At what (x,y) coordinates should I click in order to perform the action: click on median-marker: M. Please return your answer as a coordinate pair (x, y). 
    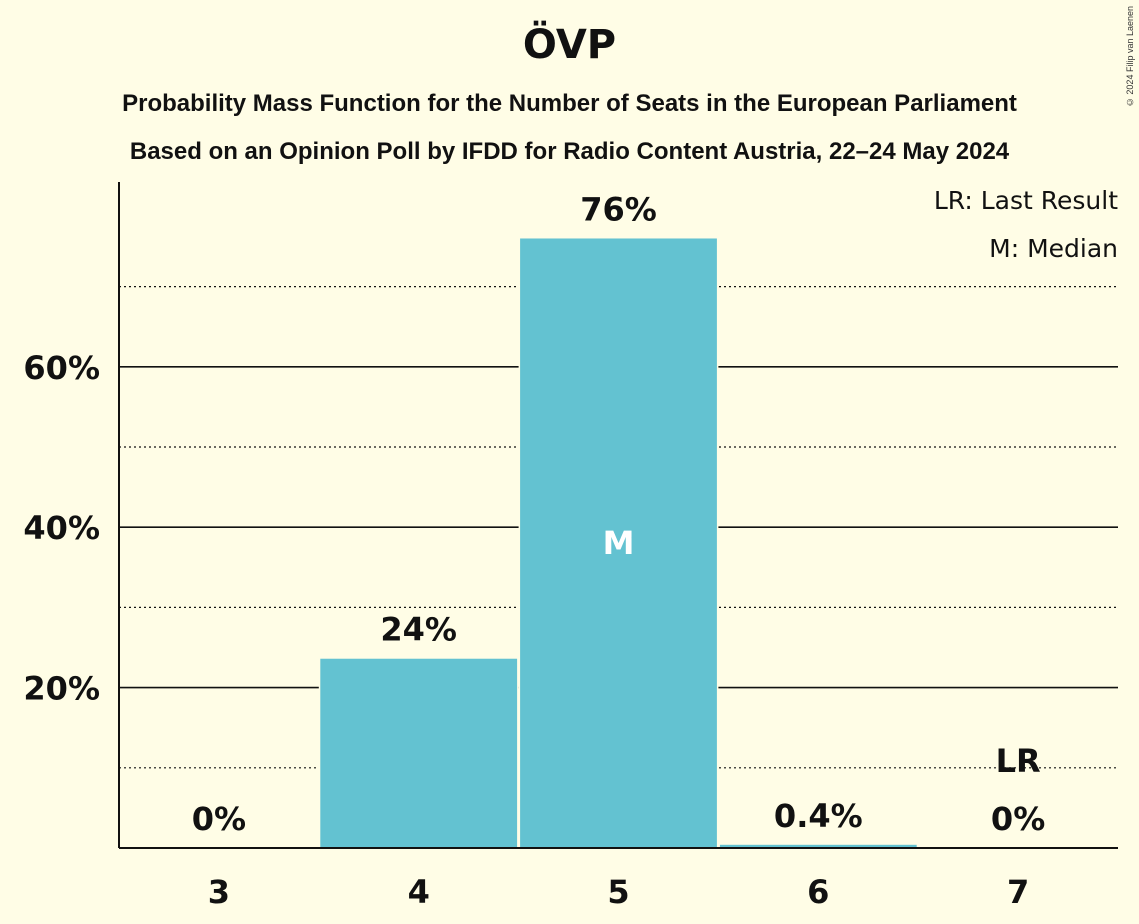
    Looking at the image, I should click on (619, 543).